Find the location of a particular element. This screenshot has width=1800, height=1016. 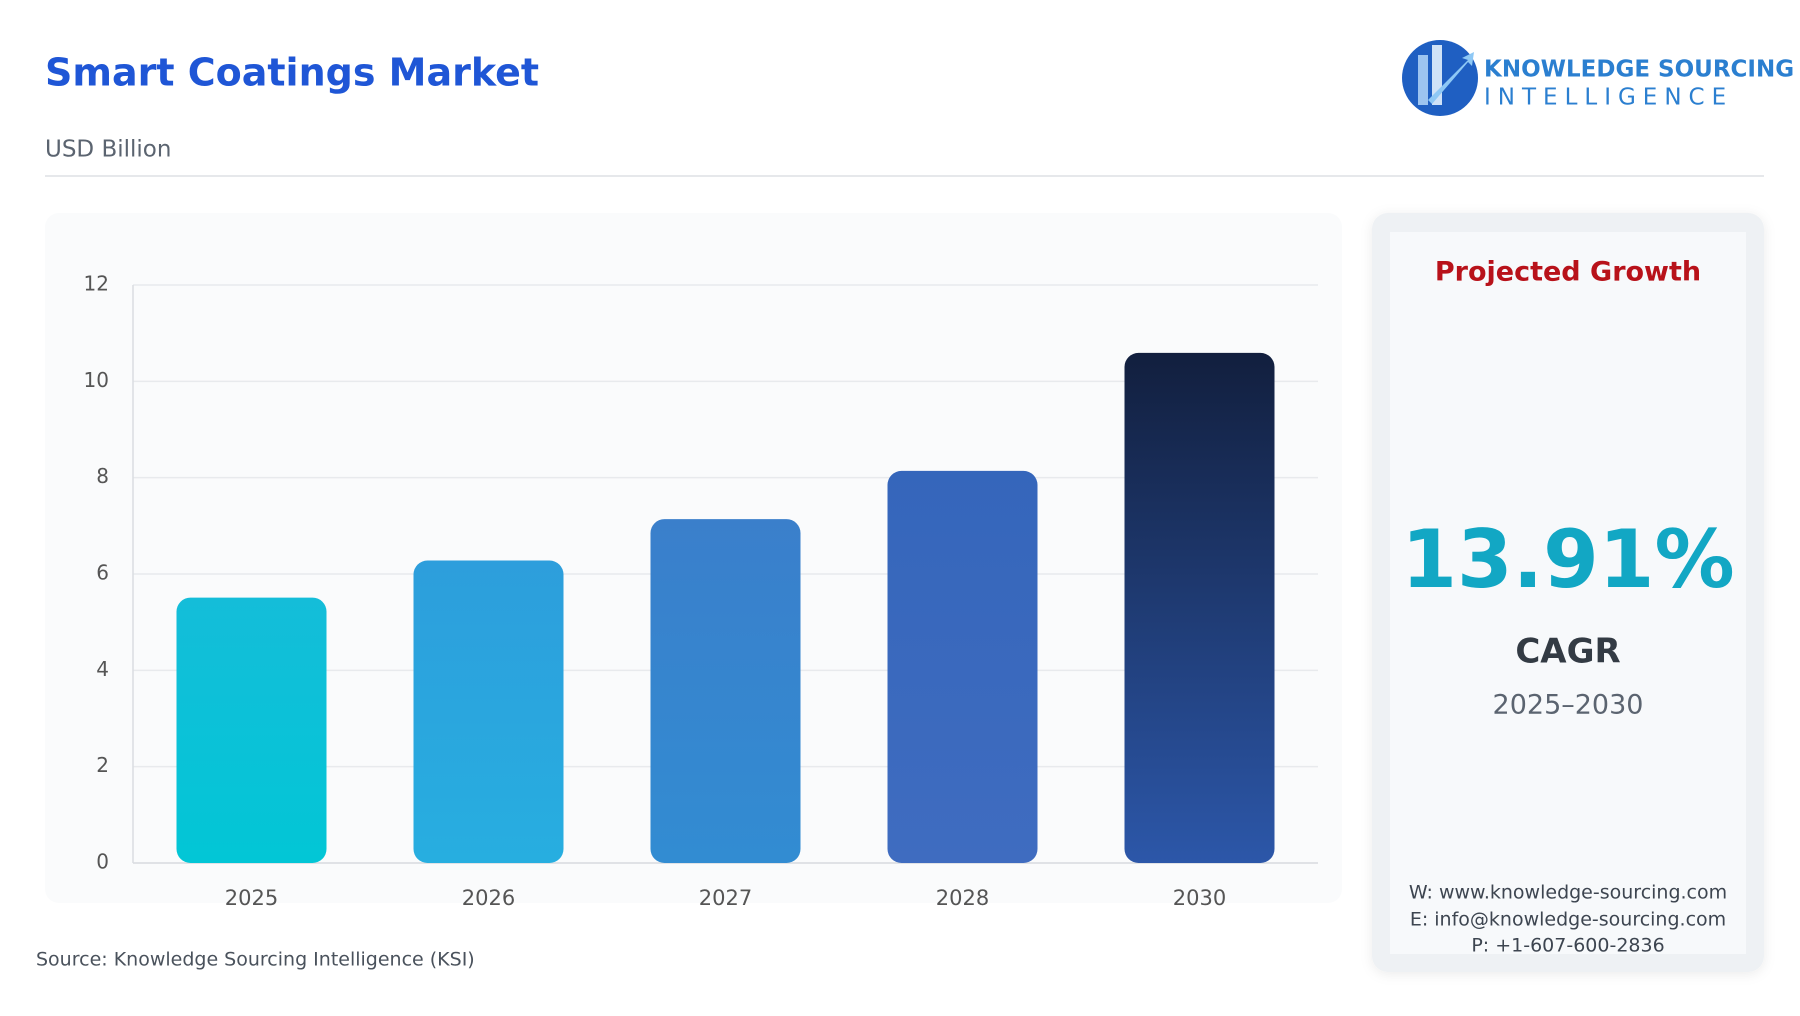

logo-text: KNOWLEDGE SOURCING is located at coordinates (1639, 70).